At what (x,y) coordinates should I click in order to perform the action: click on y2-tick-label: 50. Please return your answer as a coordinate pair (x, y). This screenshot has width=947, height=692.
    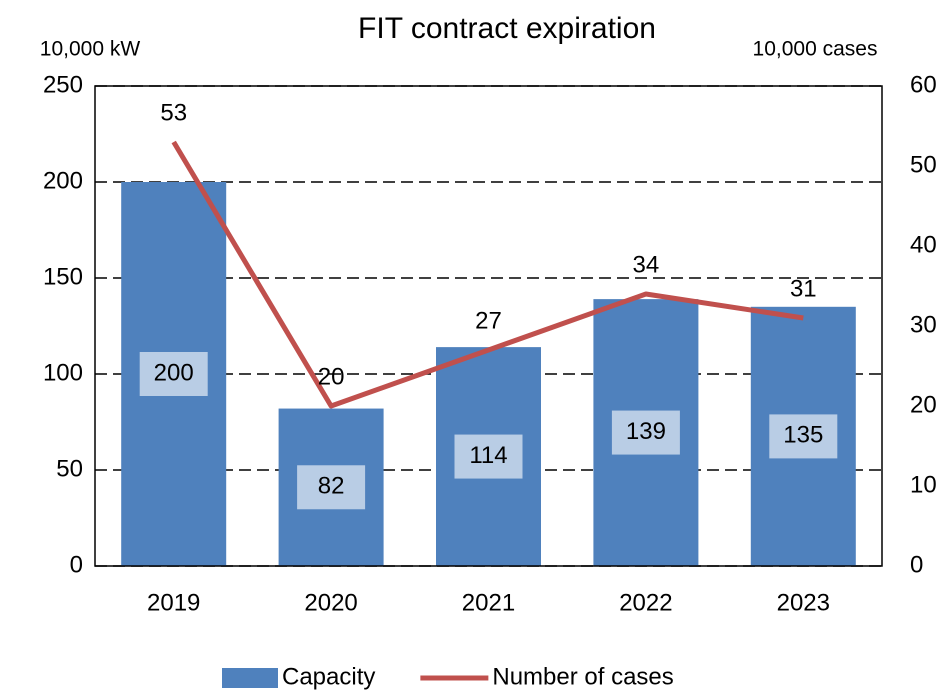
    Looking at the image, I should click on (923, 164).